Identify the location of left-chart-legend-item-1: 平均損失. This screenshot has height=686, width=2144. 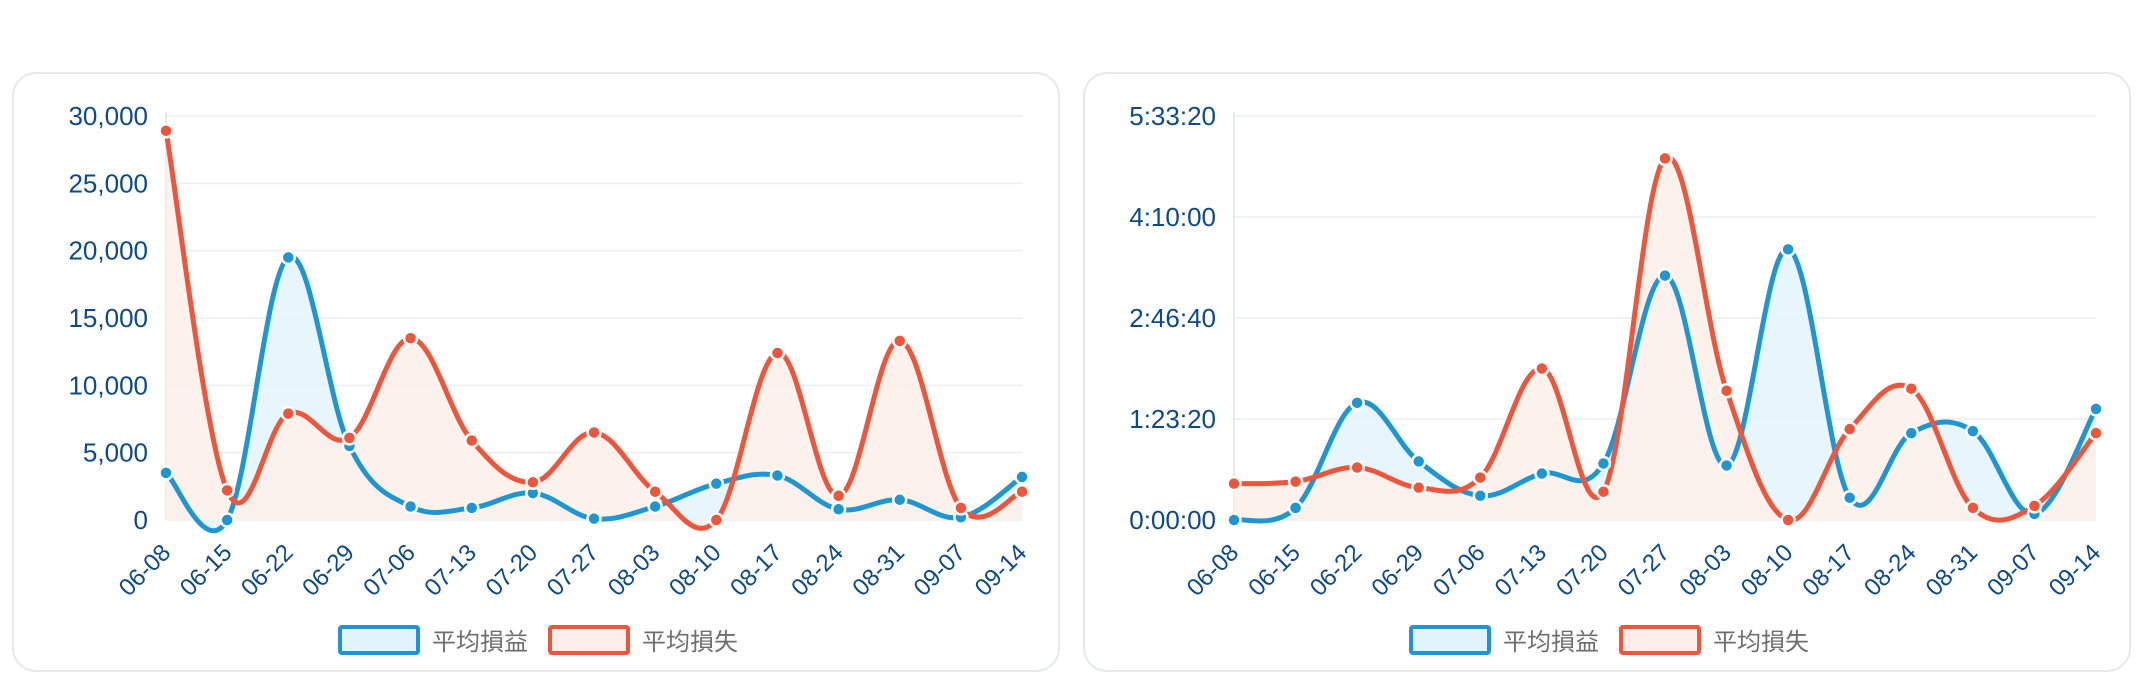
(643, 640).